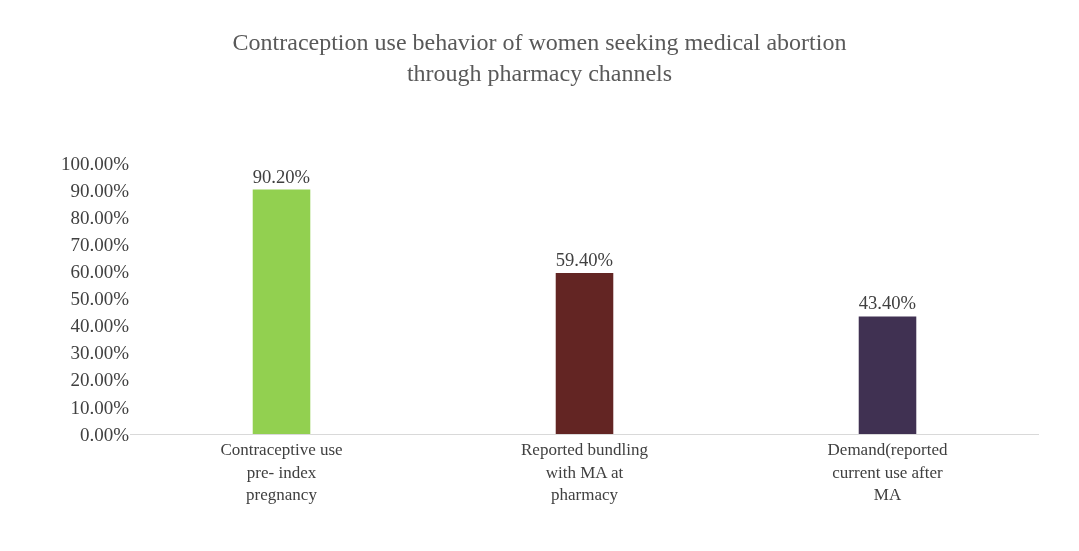  Describe the element at coordinates (100, 380) in the screenshot. I see `y-tick-label: 20.00%` at that location.